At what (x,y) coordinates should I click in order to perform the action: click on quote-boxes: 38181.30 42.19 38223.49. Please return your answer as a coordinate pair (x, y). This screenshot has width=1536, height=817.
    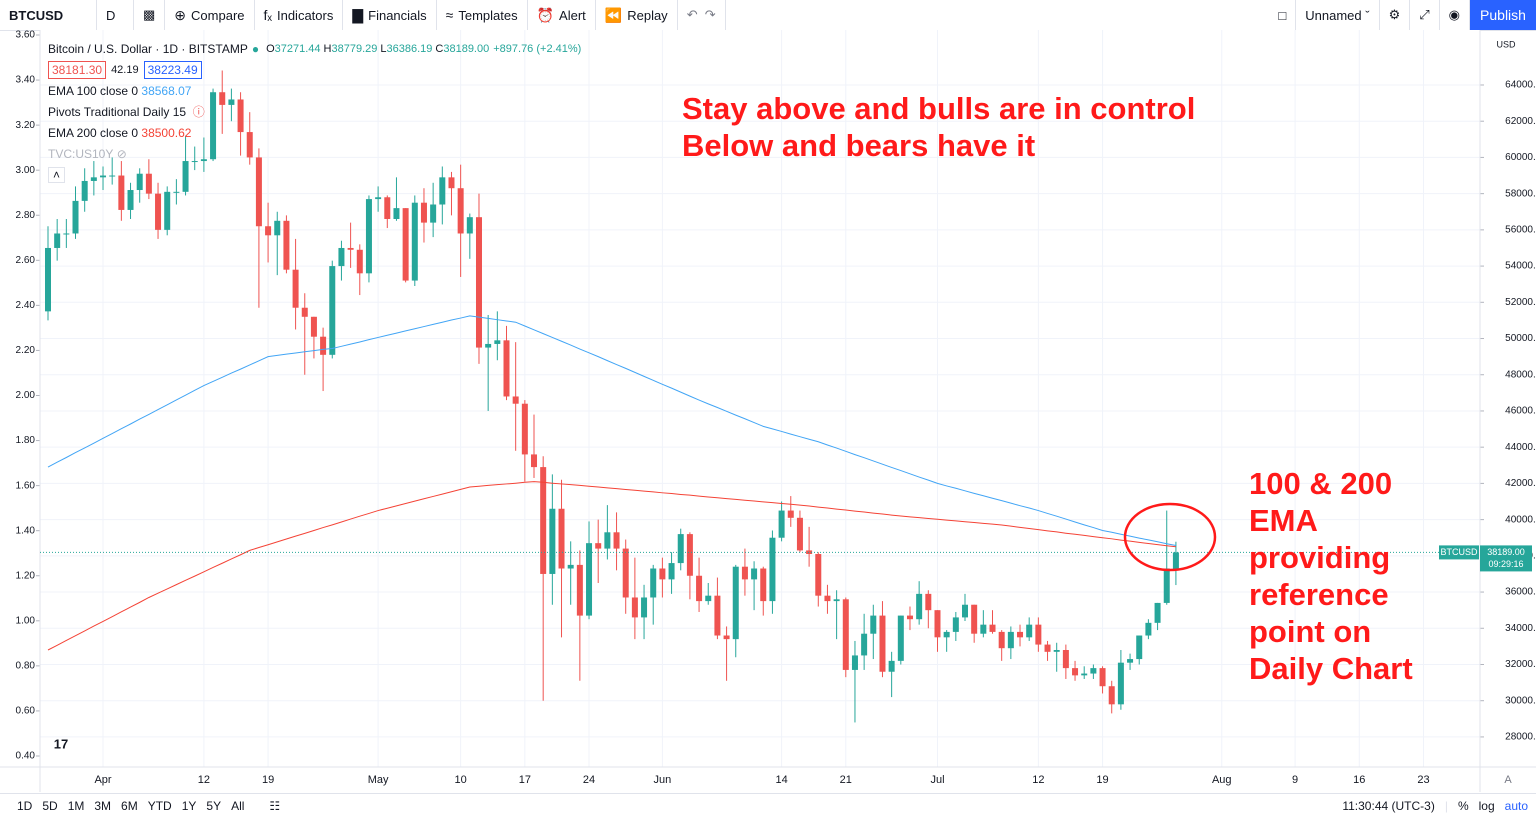
    Looking at the image, I should click on (314, 69).